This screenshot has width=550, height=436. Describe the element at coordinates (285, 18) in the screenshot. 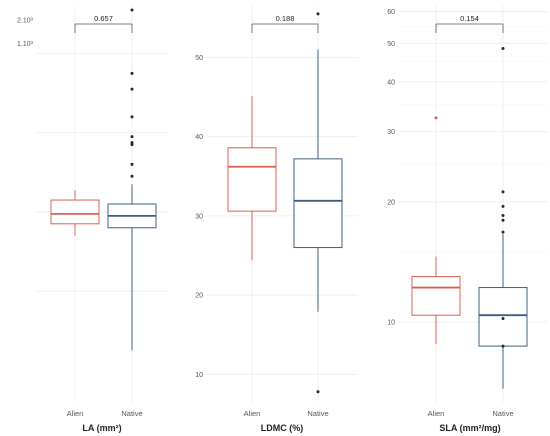

I see `p-value-label: 0.188` at that location.